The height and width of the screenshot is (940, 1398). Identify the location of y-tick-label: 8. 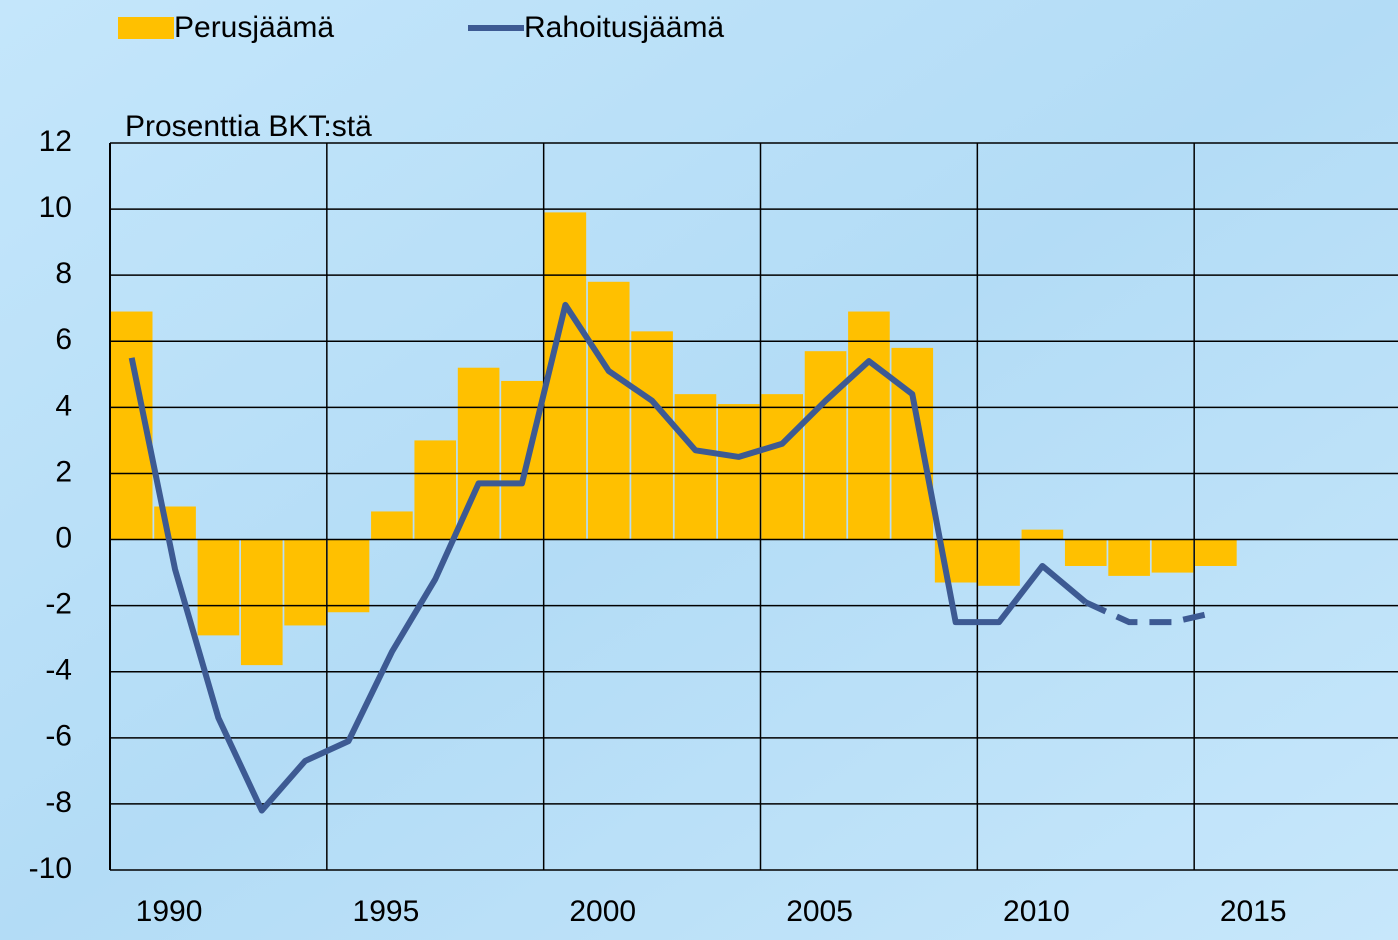
(63, 273).